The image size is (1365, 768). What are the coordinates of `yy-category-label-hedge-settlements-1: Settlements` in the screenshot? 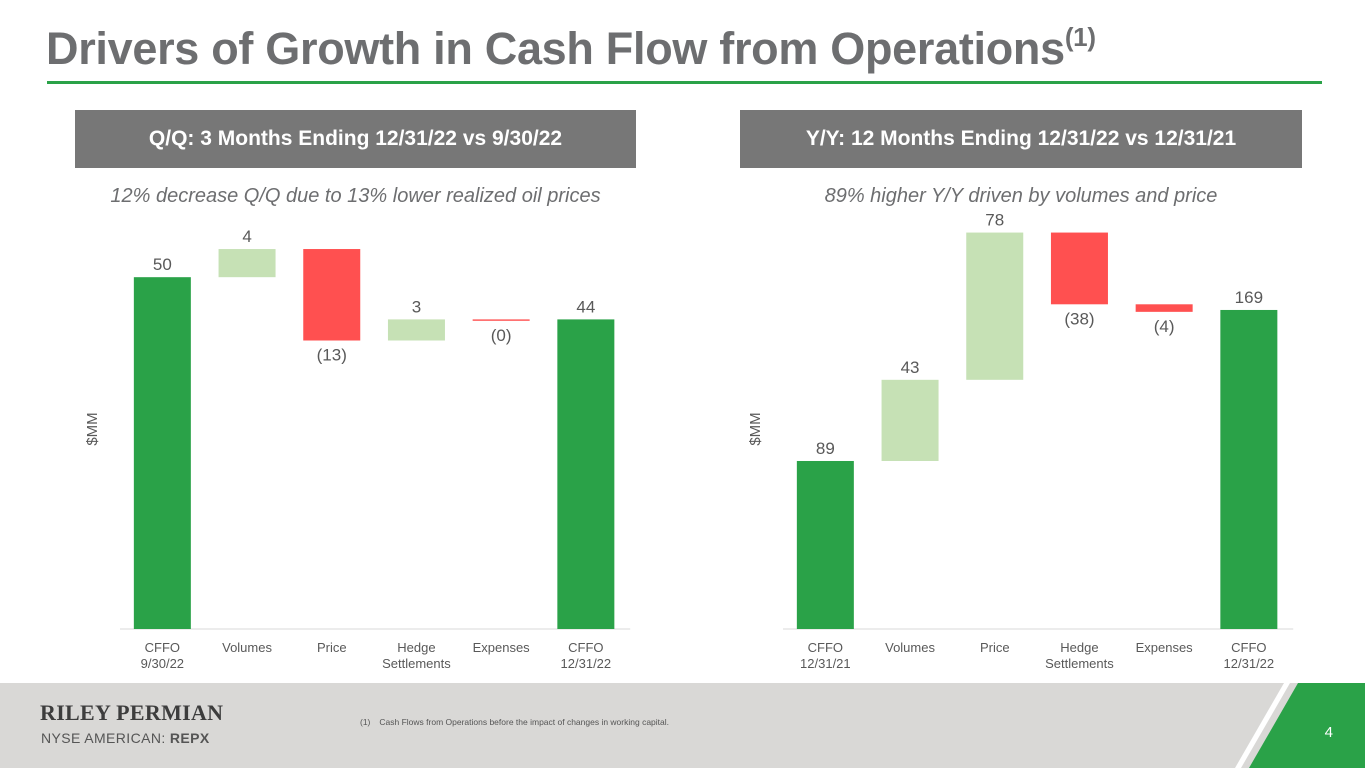 It's located at (1079, 663).